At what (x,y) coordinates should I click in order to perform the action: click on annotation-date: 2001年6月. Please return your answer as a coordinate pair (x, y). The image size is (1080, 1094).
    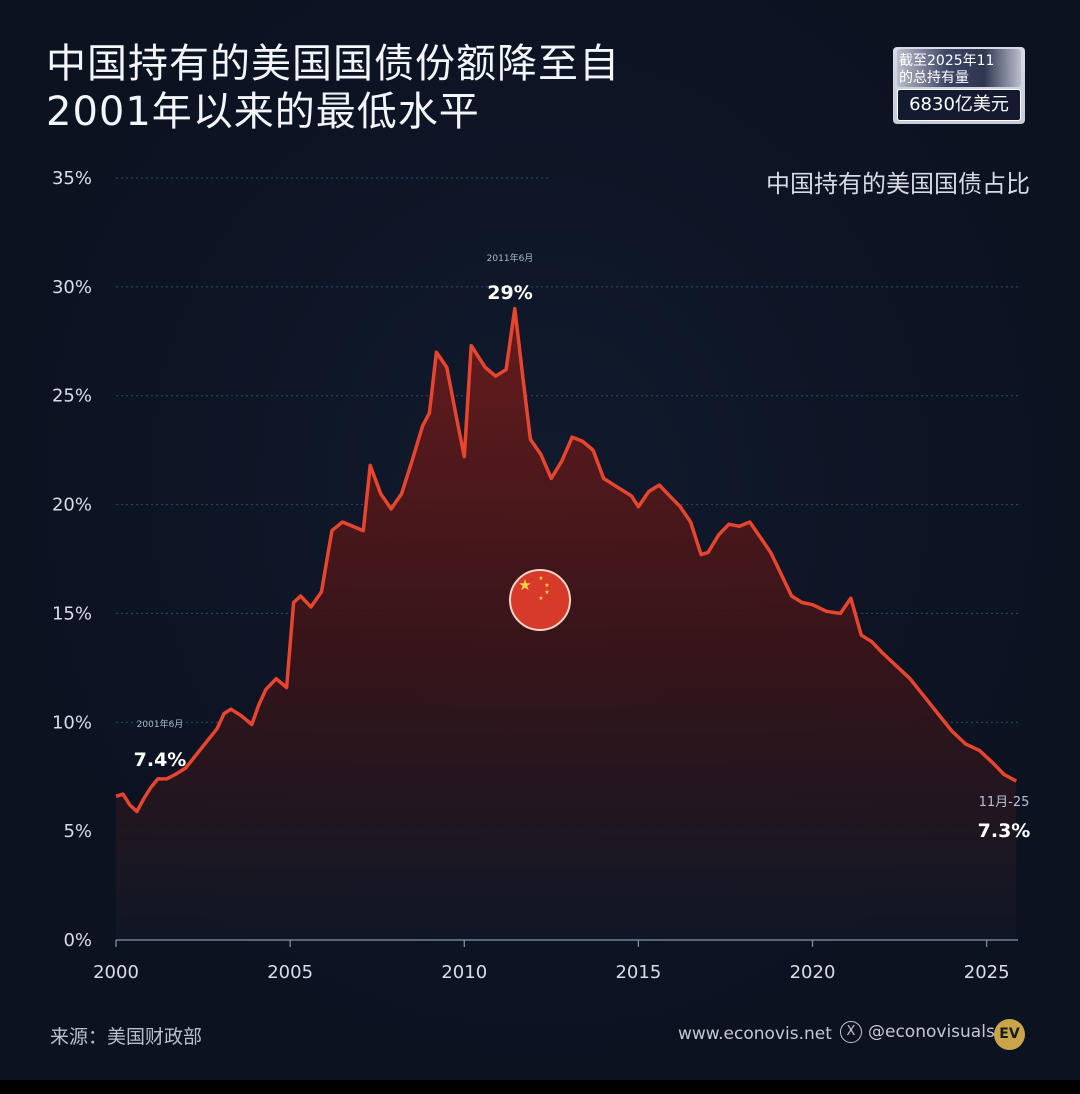
    Looking at the image, I should click on (160, 724).